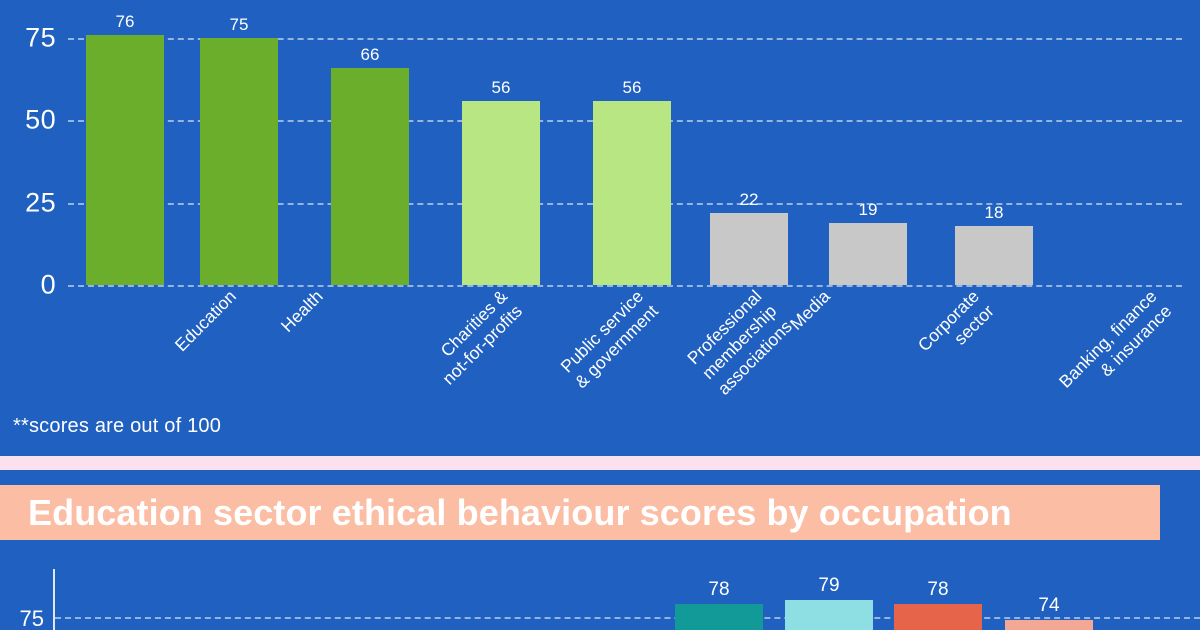 This screenshot has height=630, width=1200. I want to click on bar-banking-finance-insurance: 18, so click(994, 244).